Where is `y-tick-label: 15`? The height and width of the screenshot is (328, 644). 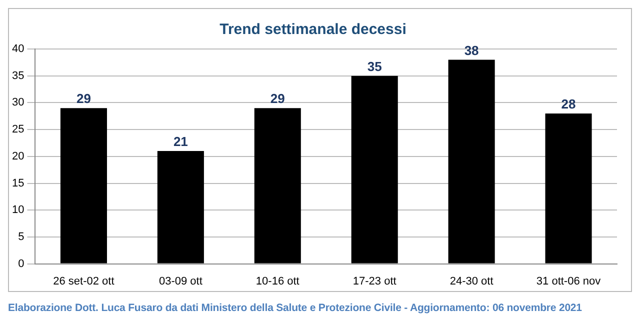 y-tick-label: 15 is located at coordinates (18, 183).